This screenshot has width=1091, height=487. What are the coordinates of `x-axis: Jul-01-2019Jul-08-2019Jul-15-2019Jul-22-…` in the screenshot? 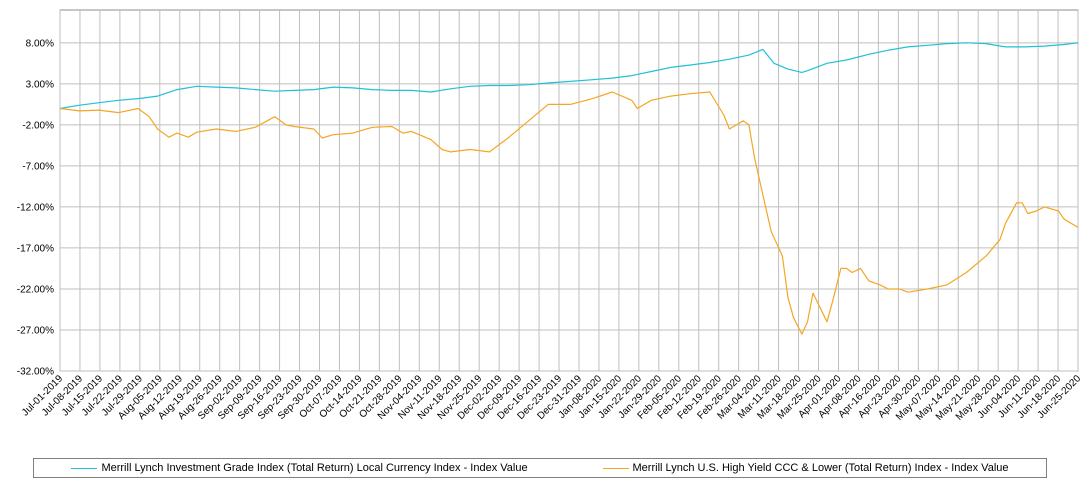 It's located at (551, 398).